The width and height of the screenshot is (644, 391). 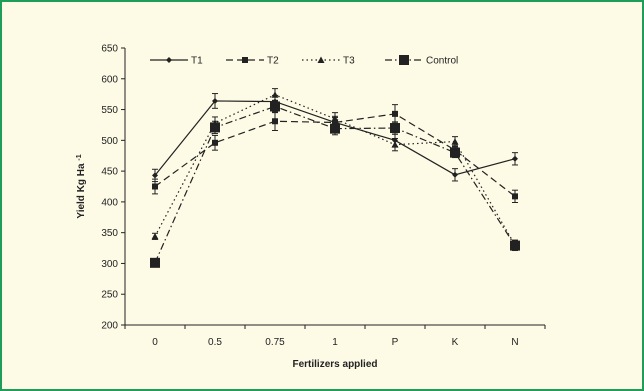 I want to click on legend-label: T1, so click(x=197, y=61).